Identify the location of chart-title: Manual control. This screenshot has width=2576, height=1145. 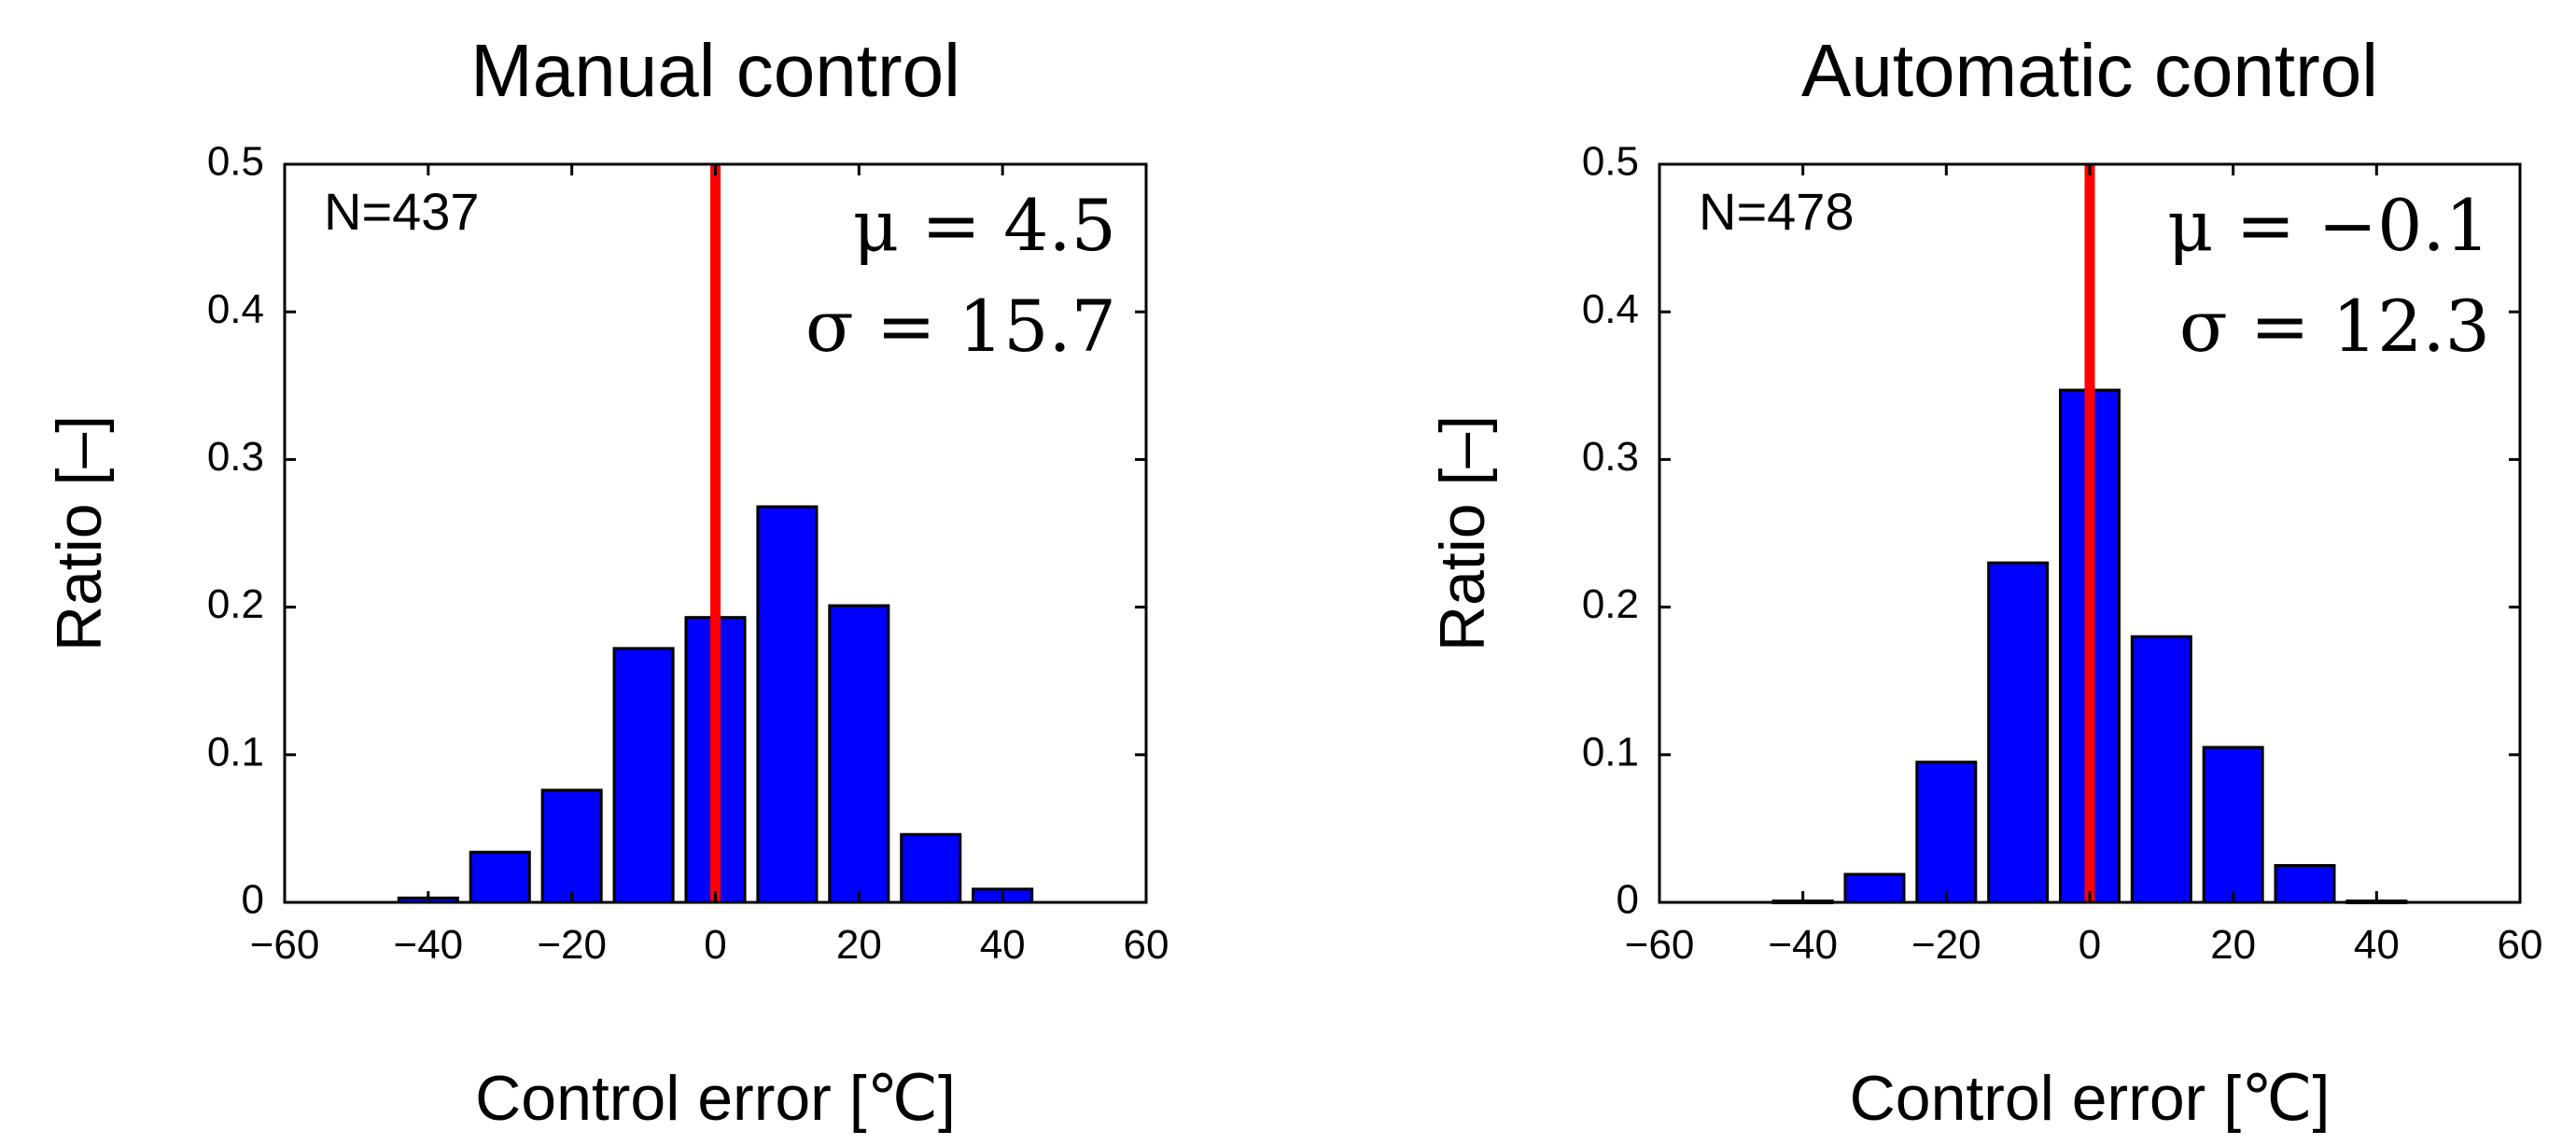
(715, 71).